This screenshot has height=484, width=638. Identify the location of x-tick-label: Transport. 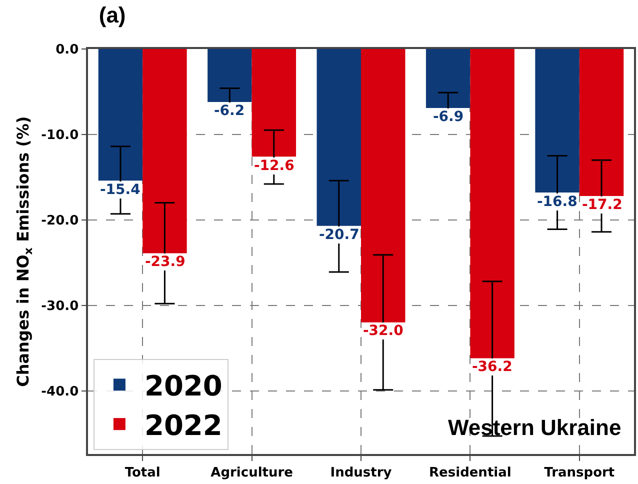
(579, 472).